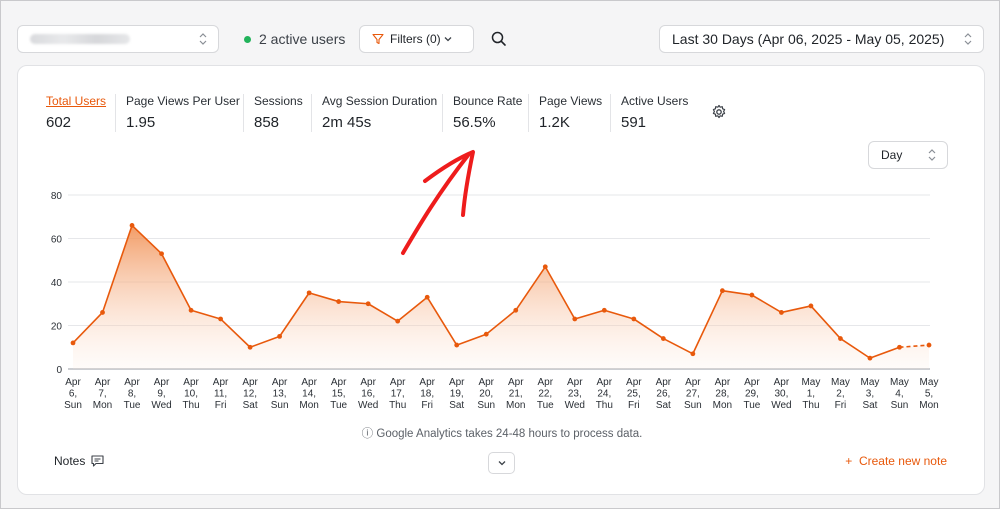  Describe the element at coordinates (57, 240) in the screenshot. I see `y-tick-label: 60` at that location.